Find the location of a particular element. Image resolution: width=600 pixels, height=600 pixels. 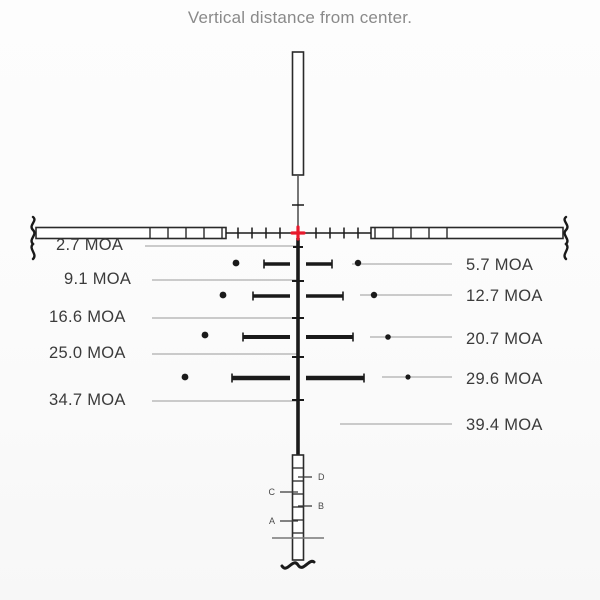

right-reference-dots is located at coordinates (382, 319).